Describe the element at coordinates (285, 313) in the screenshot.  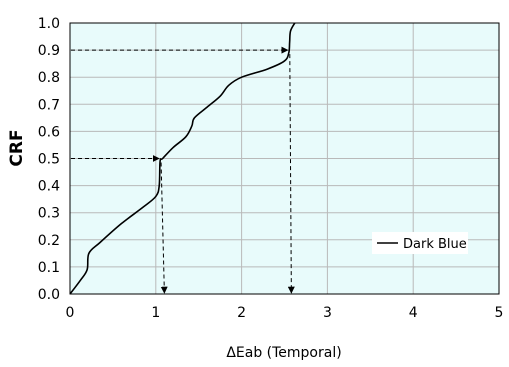
I see `x-axis-ticks: 0 1 2 3 4 5` at that location.